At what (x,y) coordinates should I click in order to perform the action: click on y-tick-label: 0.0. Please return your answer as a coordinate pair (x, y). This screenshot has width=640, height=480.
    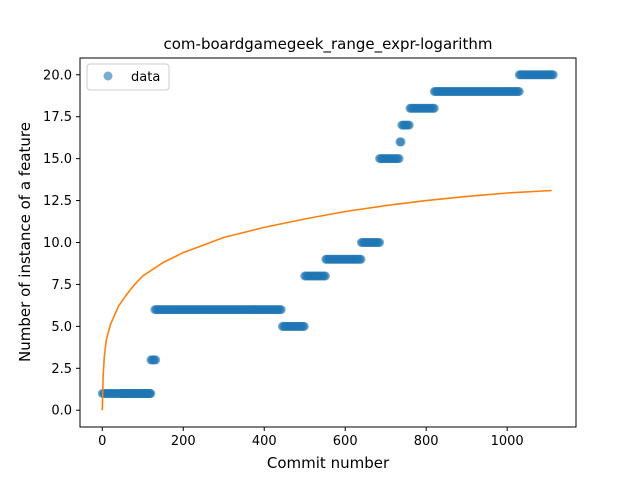
    Looking at the image, I should click on (61, 411).